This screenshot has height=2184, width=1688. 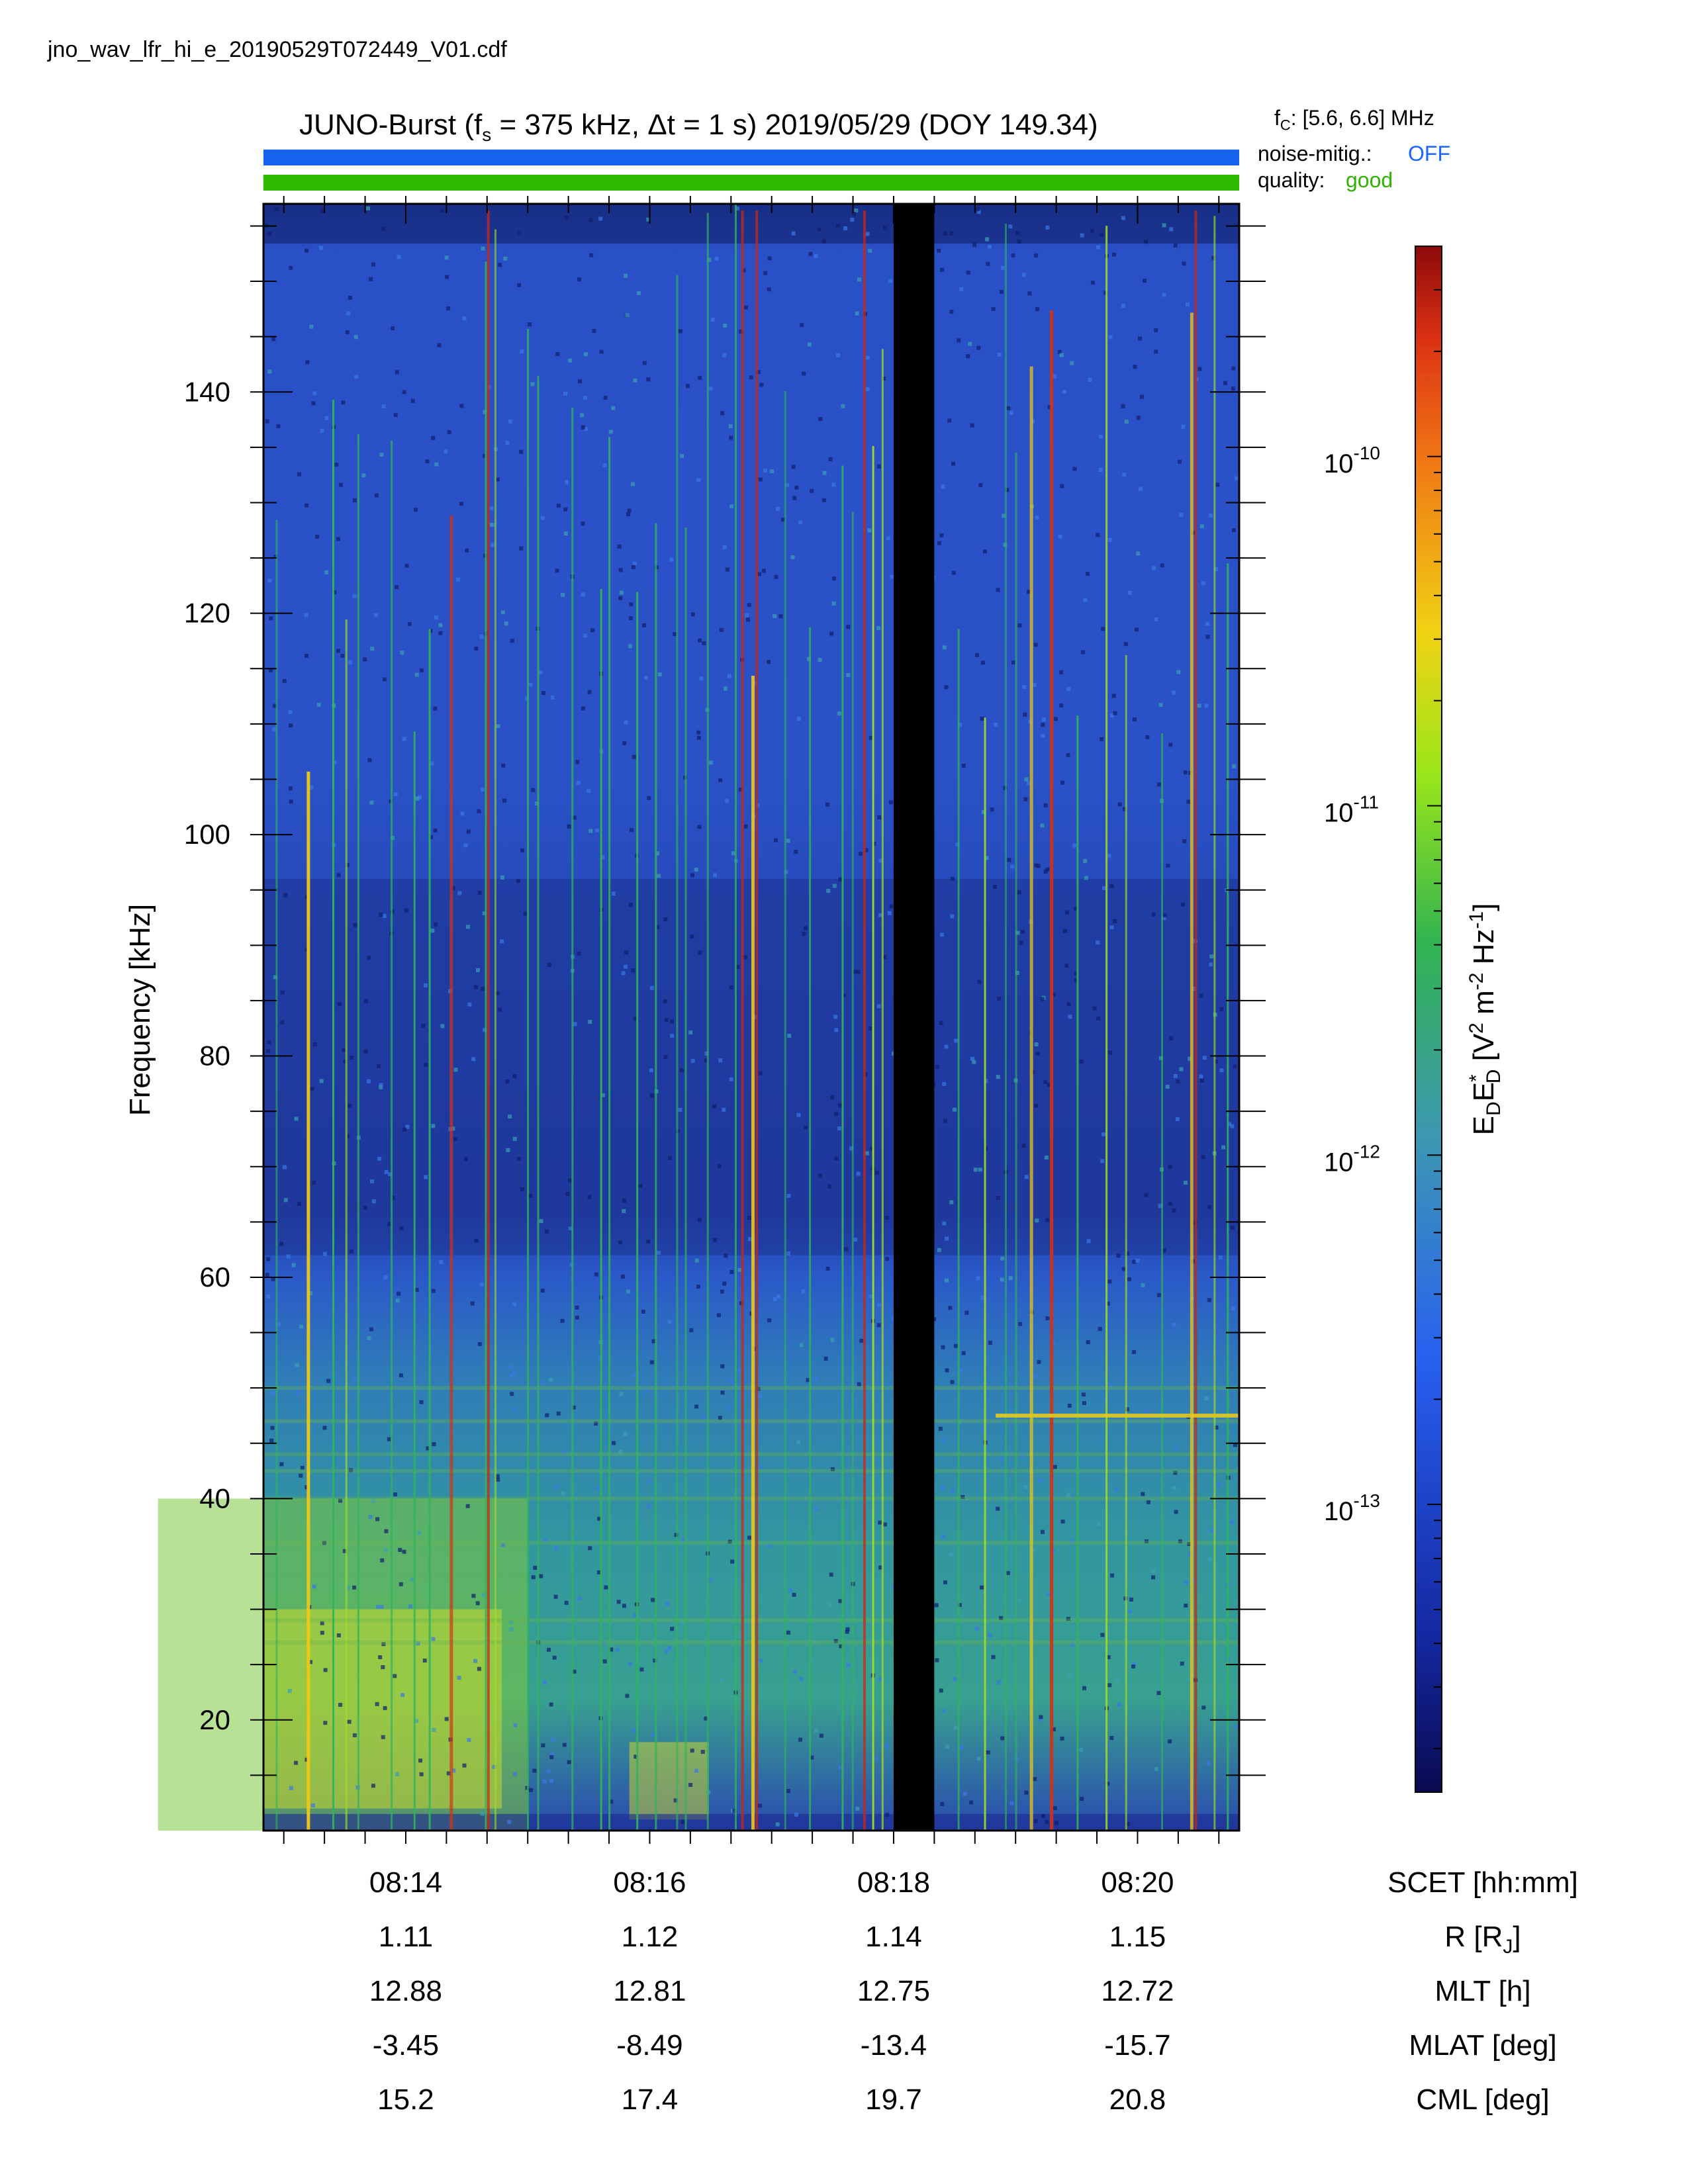 I want to click on ephemeris-value: 20.8, so click(x=1137, y=2099).